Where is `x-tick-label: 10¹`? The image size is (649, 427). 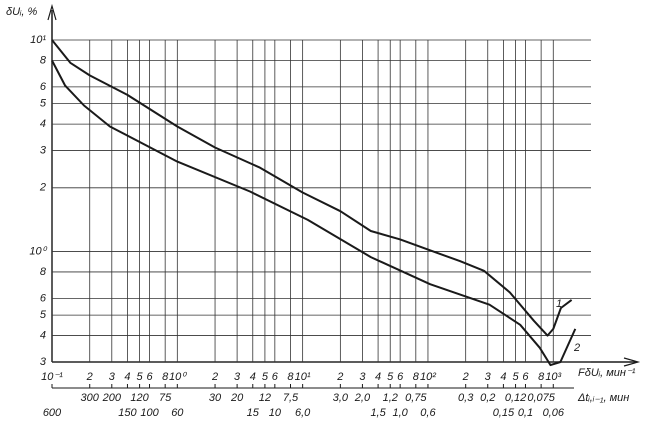
x-tick-label: 10¹ is located at coordinates (303, 377).